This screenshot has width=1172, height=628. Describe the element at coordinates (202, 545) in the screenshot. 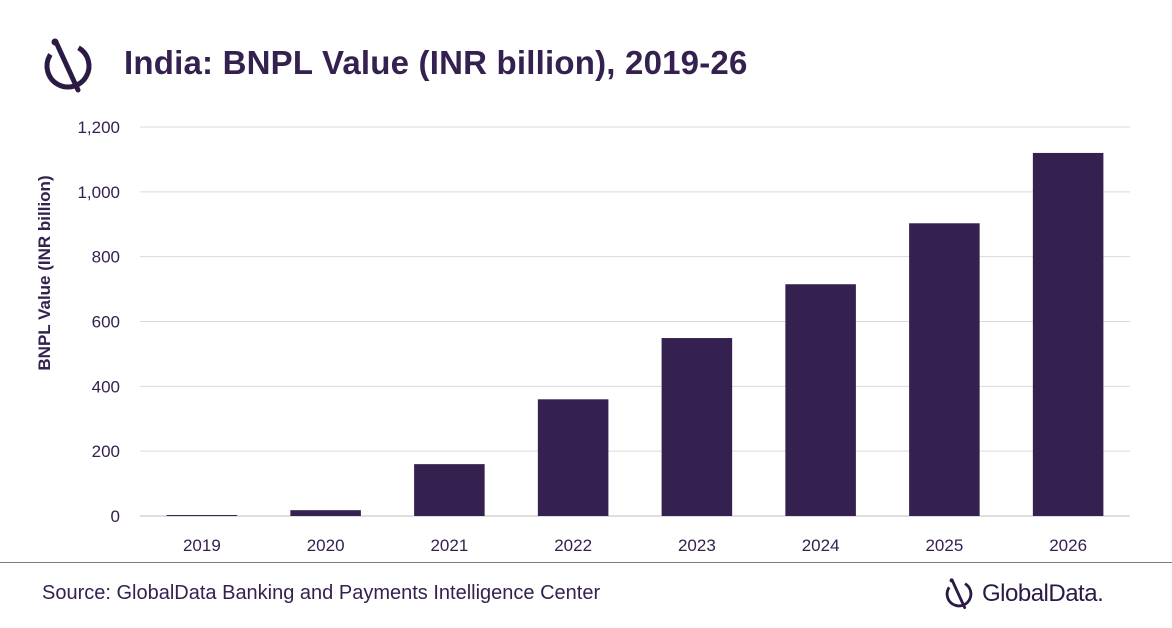

I see `x-tick-label: 2019` at that location.